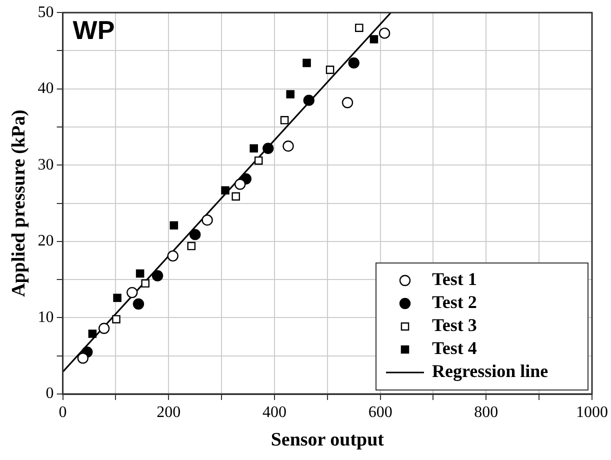 This screenshot has height=460, width=611. What do you see at coordinates (454, 325) in the screenshot?
I see `legend-label: Test 3` at bounding box center [454, 325].